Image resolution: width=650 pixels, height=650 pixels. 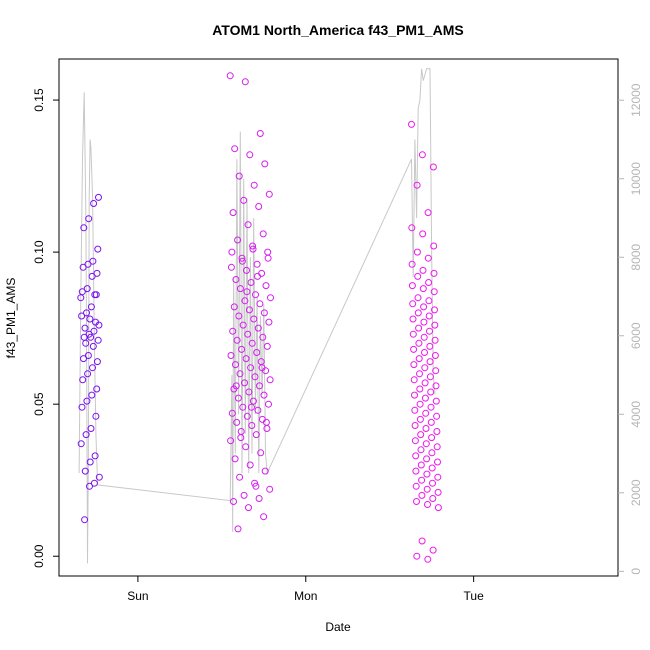 What do you see at coordinates (636, 335) in the screenshot?
I see `y2-tick-label: 6000` at bounding box center [636, 335].